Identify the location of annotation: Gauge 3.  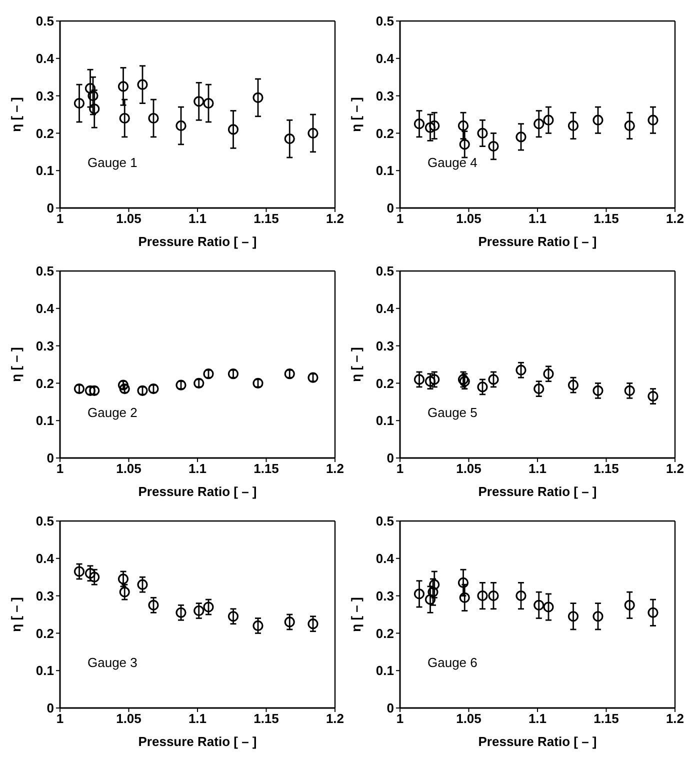
(113, 662).